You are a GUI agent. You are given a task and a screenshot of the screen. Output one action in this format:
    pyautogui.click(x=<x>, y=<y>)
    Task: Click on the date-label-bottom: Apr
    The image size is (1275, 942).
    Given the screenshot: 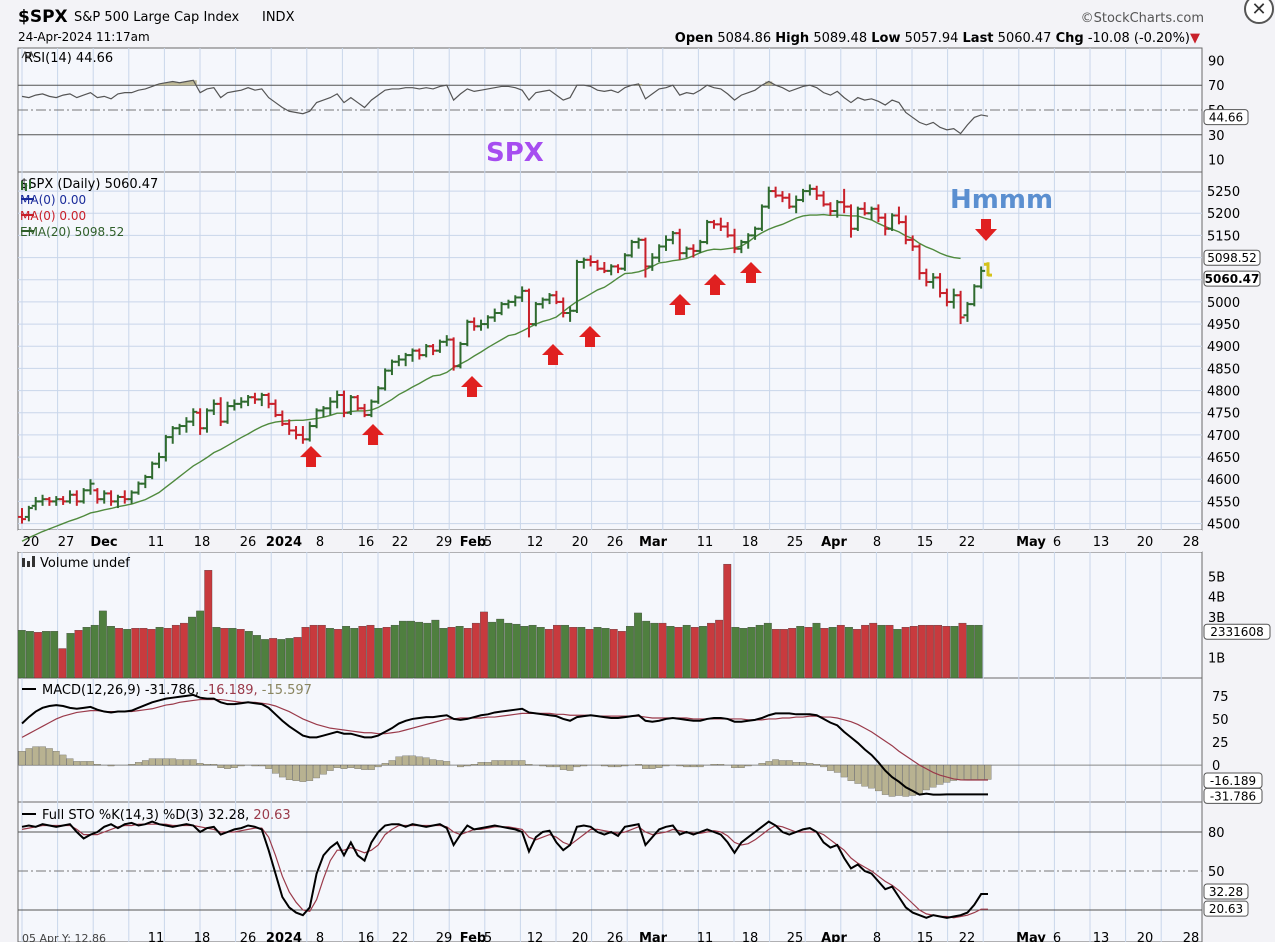 What is the action you would take?
    pyautogui.click(x=834, y=936)
    